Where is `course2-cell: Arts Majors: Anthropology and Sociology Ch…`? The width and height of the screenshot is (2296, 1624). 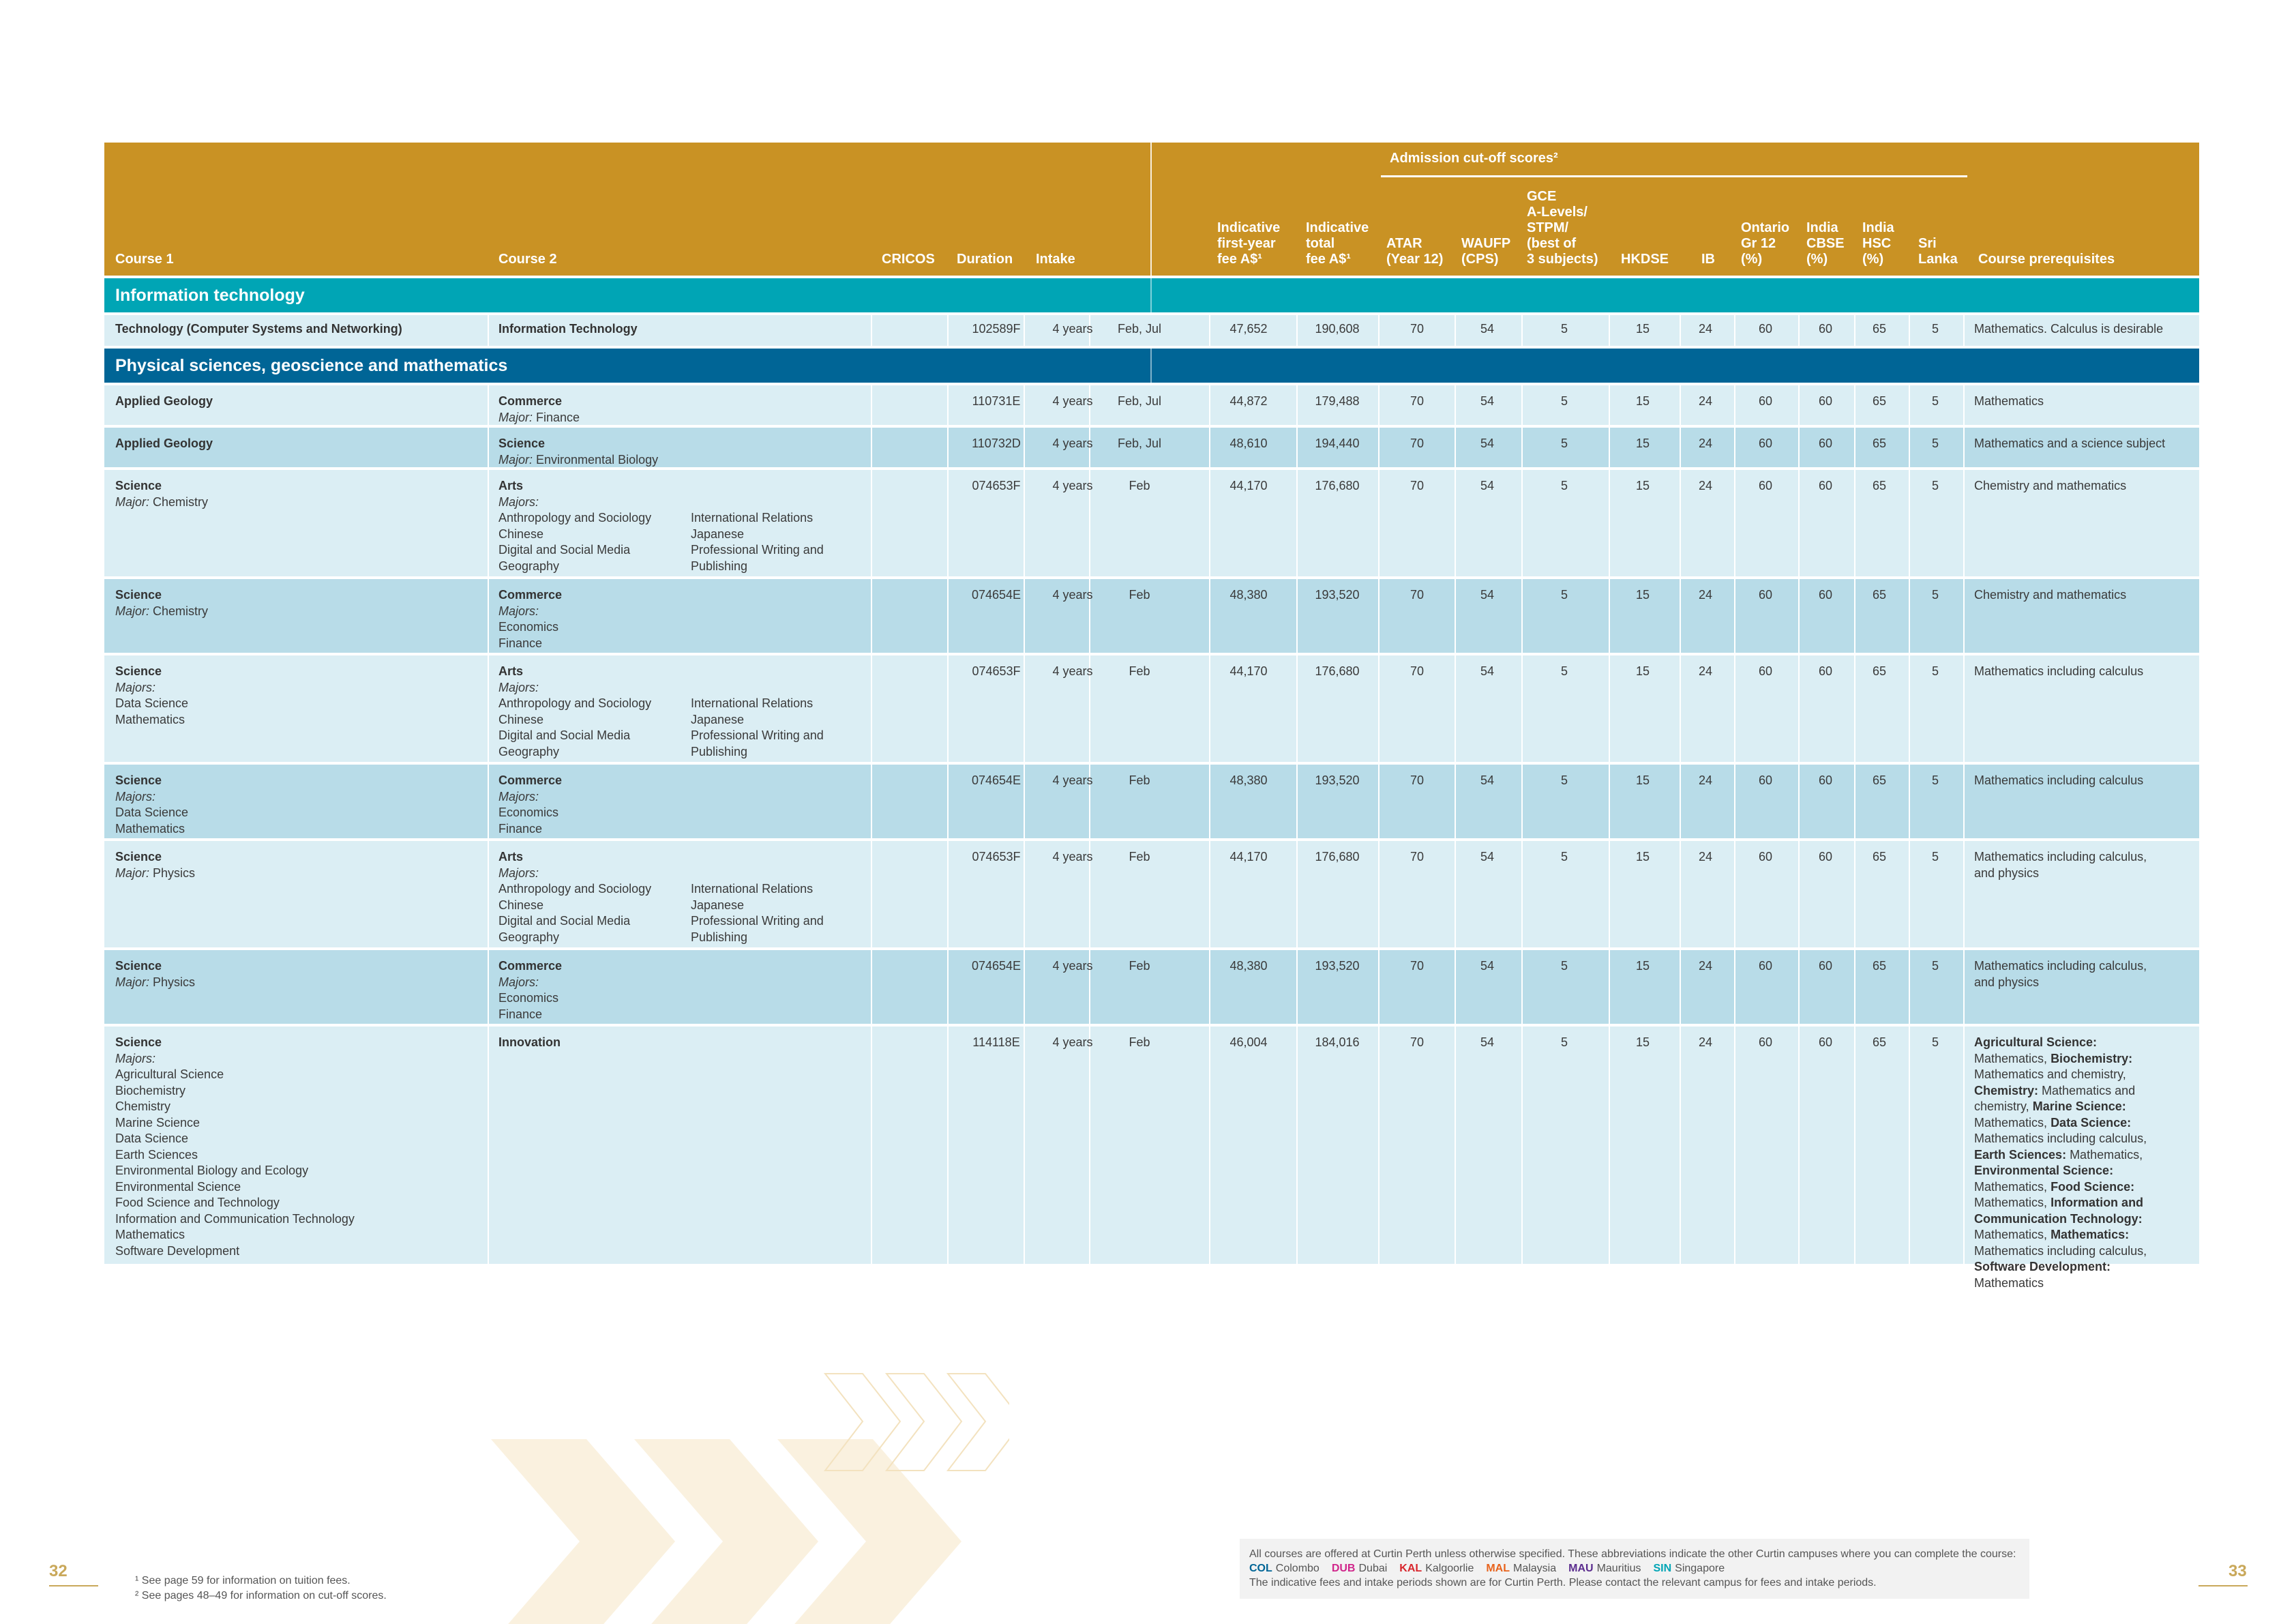
course2-cell: Arts Majors: Anthropology and Sociology Ch… is located at coordinates (679, 526).